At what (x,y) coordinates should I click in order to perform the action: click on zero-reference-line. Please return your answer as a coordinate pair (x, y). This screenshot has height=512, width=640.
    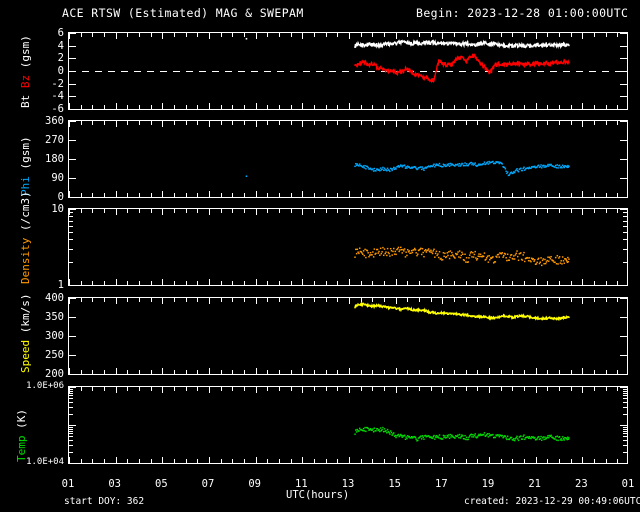
    Looking at the image, I should click on (348, 71).